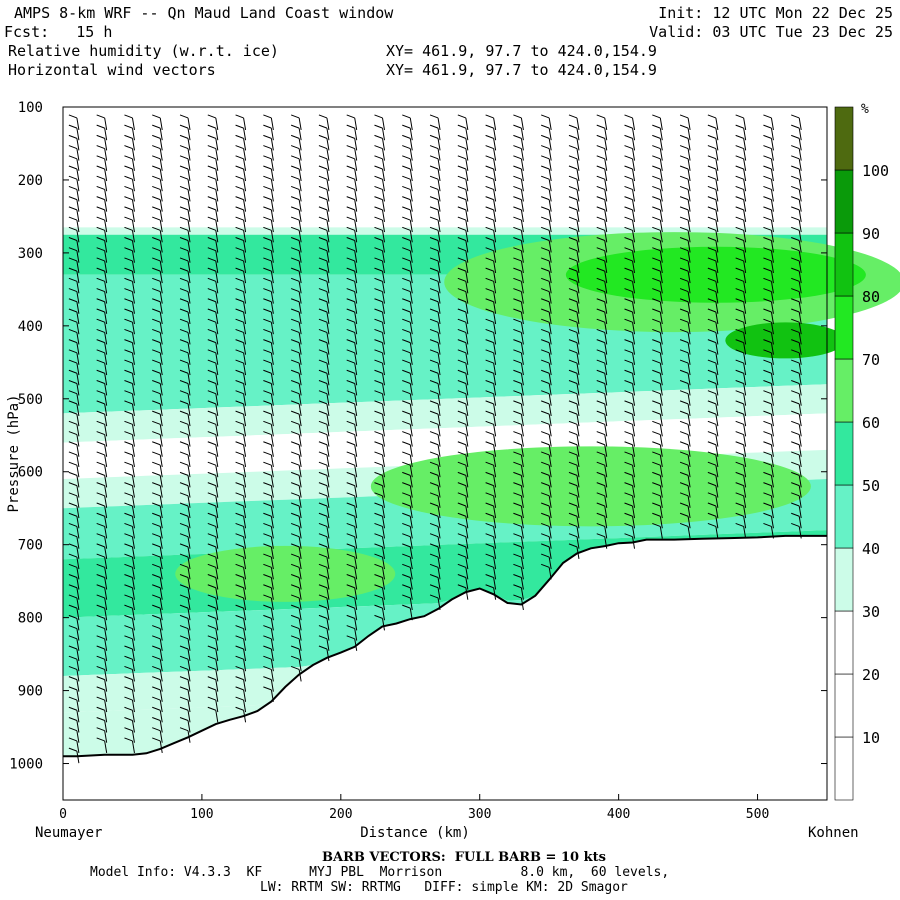 This screenshot has height=900, width=900. I want to click on y-tick-label: 100, so click(30, 108).